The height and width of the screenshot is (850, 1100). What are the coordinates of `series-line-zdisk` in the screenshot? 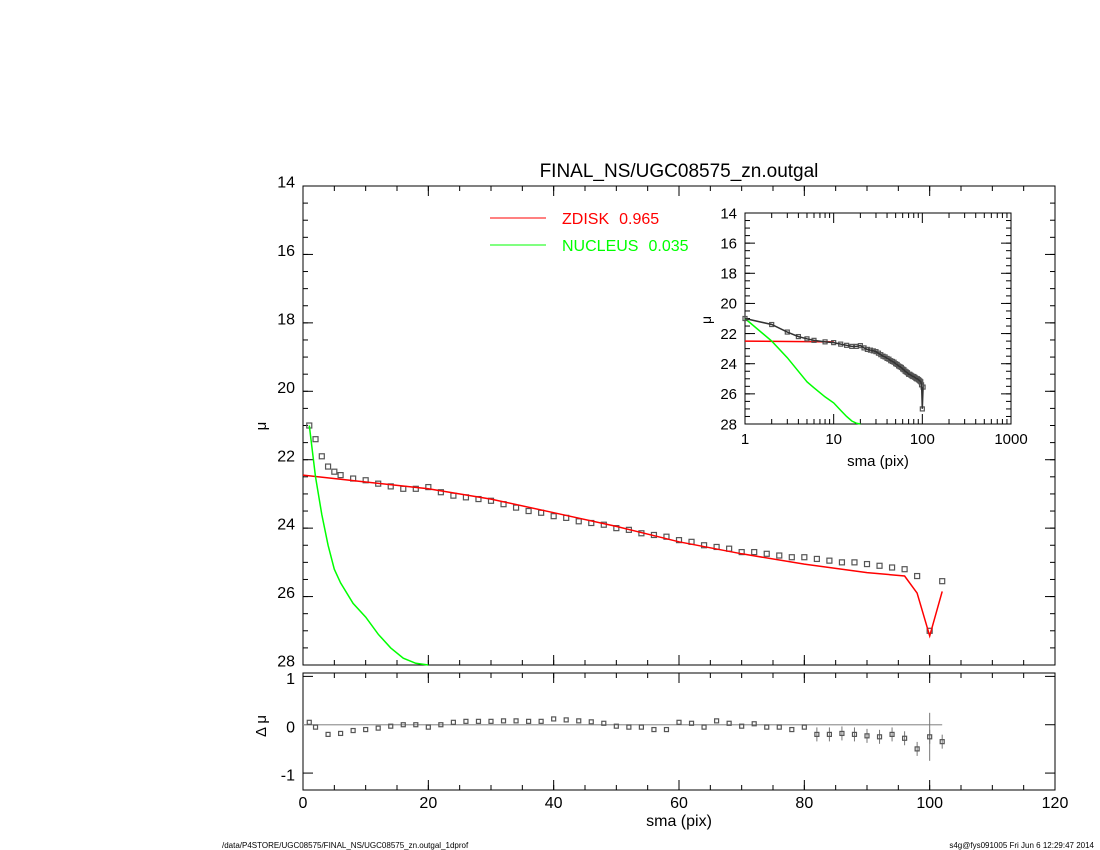 It's located at (622, 556).